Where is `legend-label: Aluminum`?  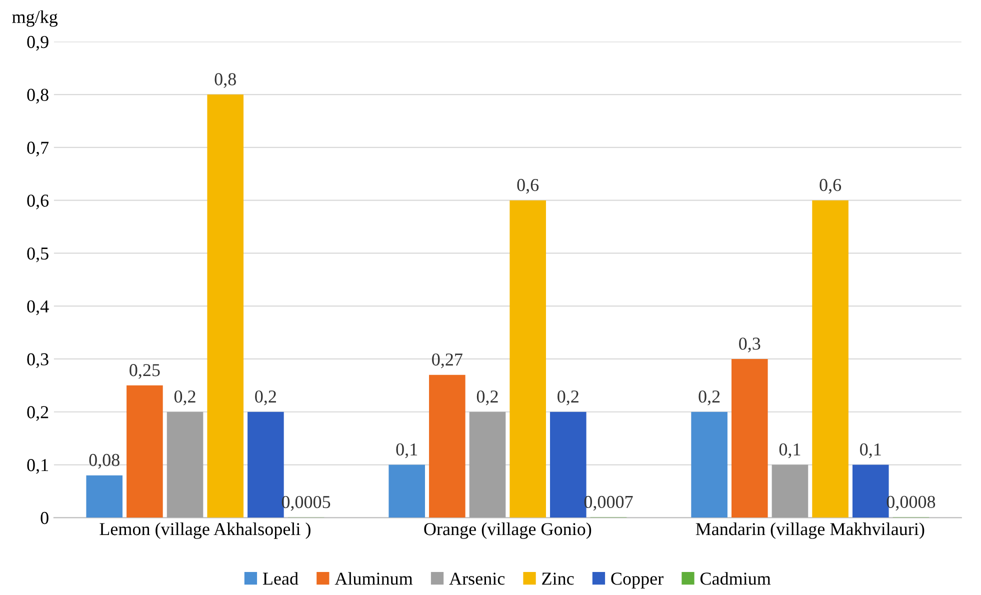
legend-label: Aluminum is located at coordinates (373, 578).